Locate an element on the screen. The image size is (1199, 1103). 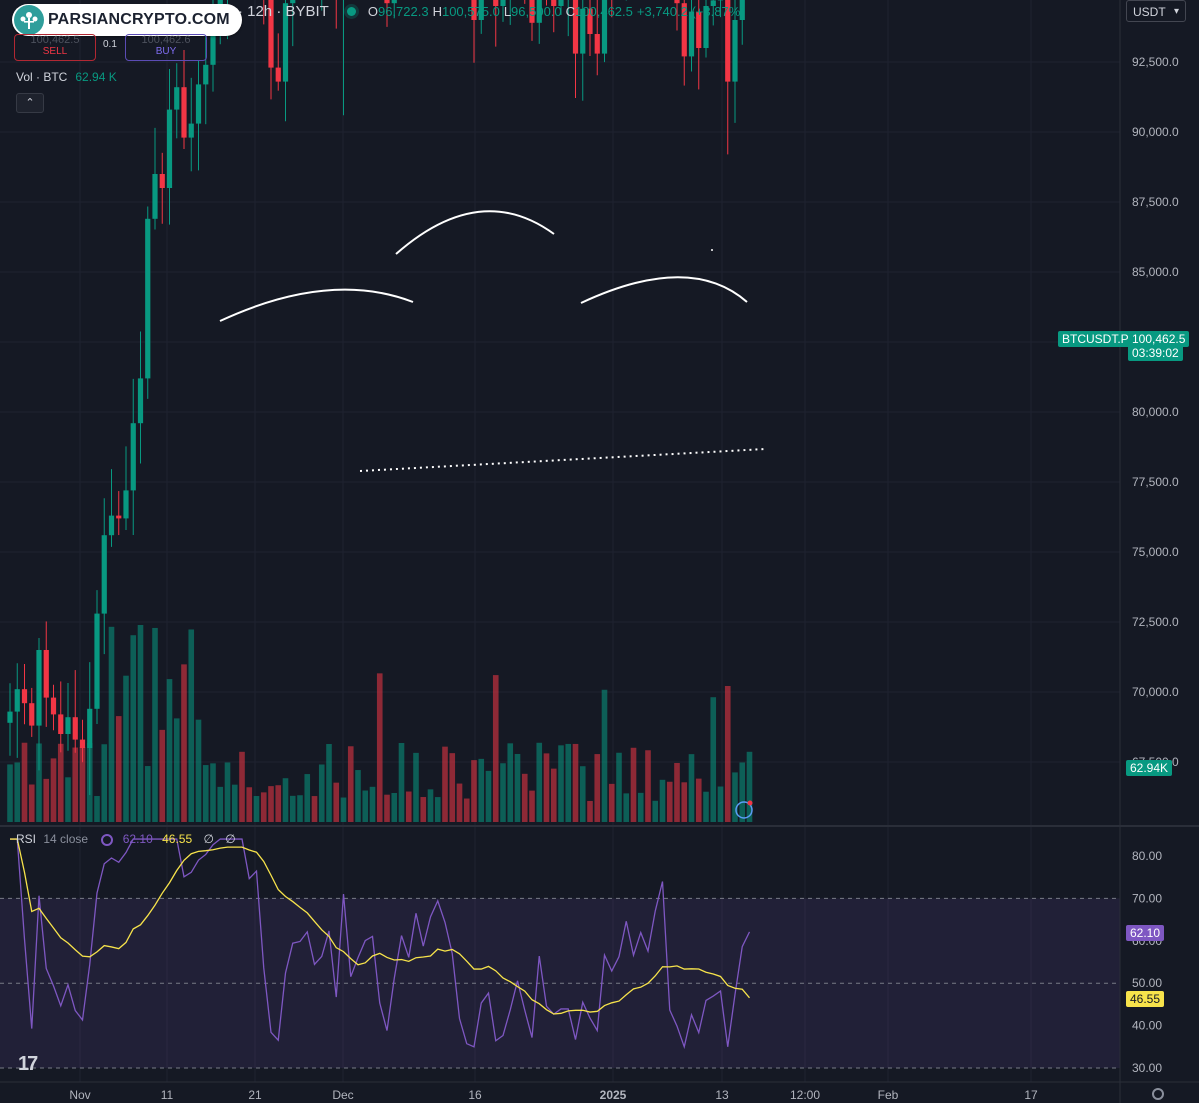
price-tick-label: 72,500.0 is located at coordinates (1155, 622).